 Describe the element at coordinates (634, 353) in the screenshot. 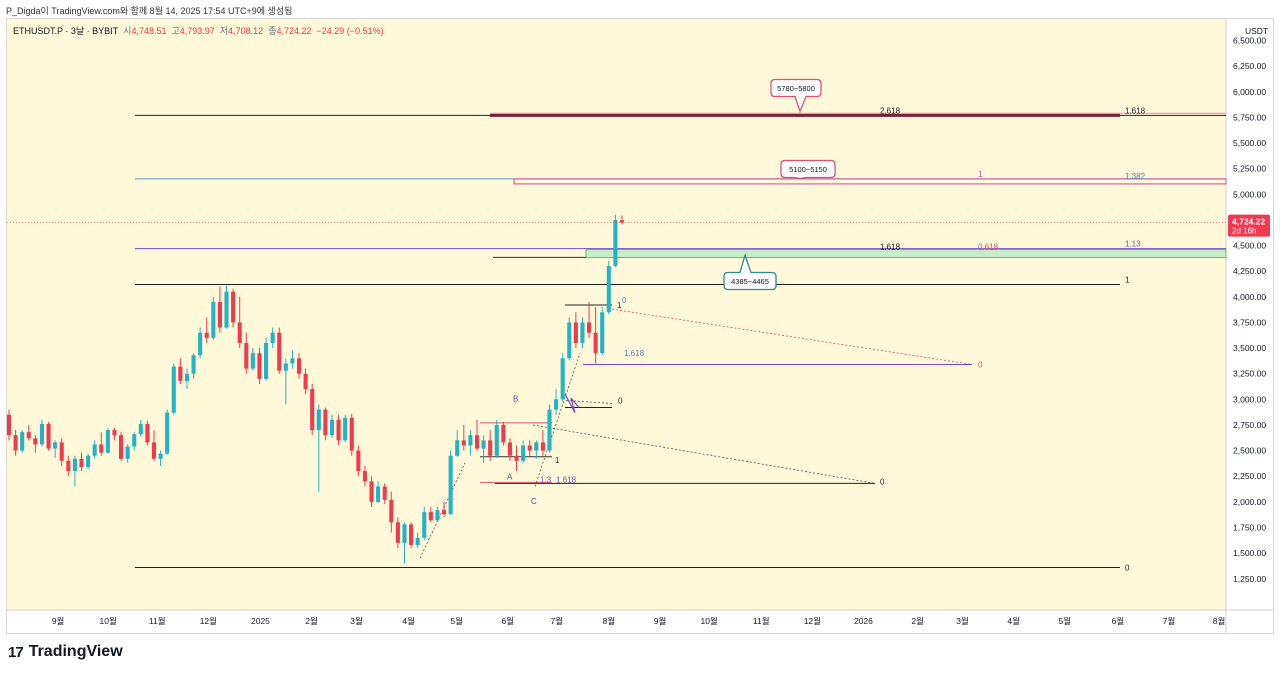

I see `swing-label-1618: 1.618` at that location.